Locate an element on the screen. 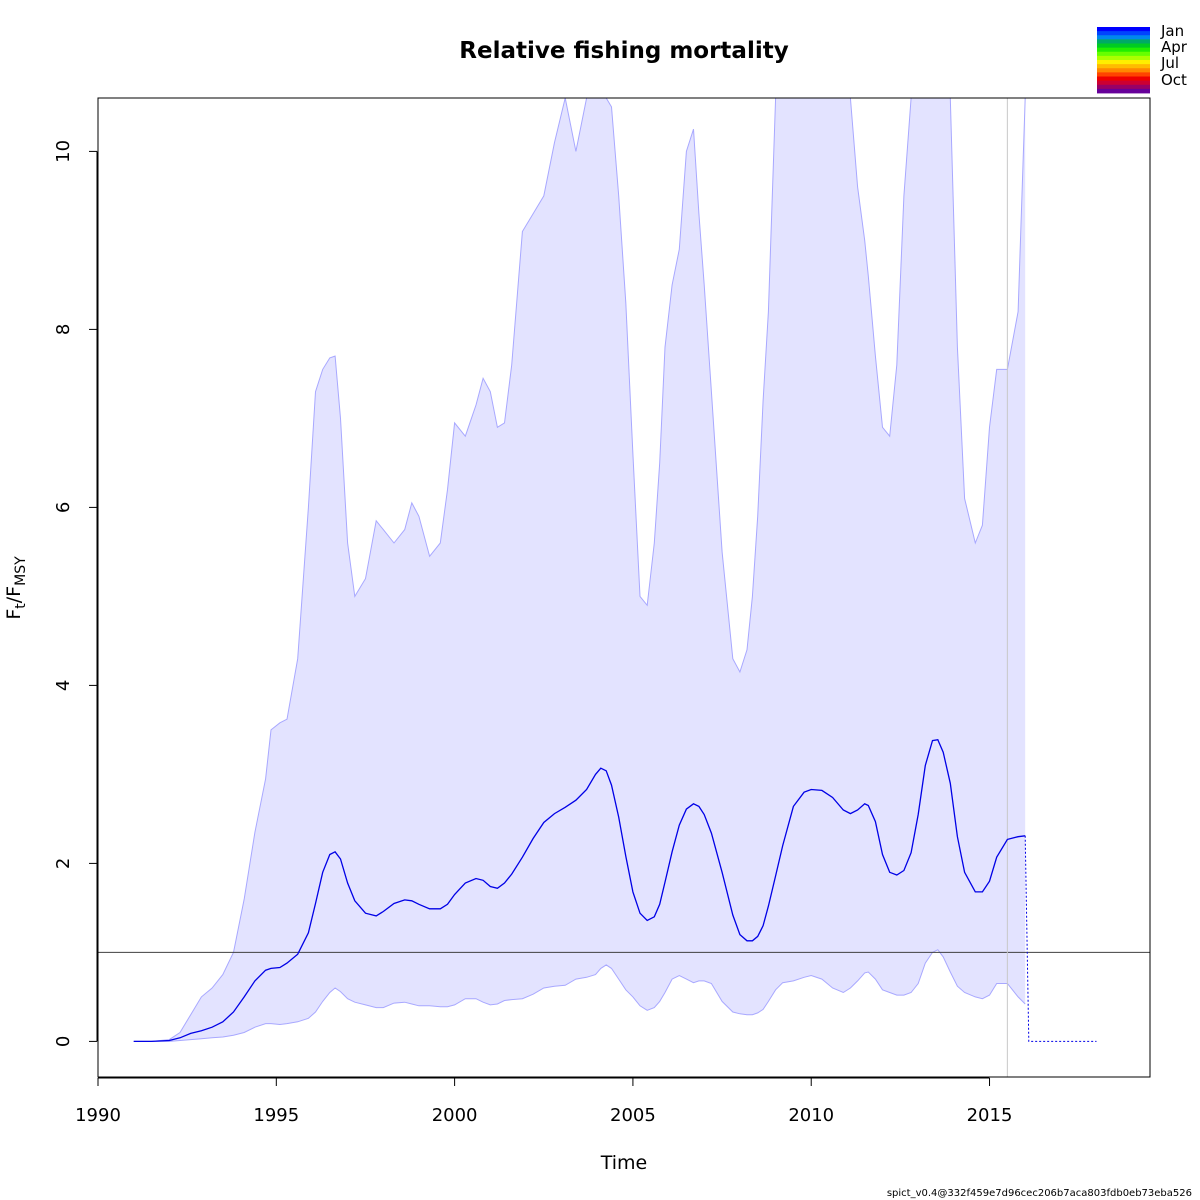 This screenshot has width=1200, height=1200. y-tick-label: 2 is located at coordinates (63, 863).